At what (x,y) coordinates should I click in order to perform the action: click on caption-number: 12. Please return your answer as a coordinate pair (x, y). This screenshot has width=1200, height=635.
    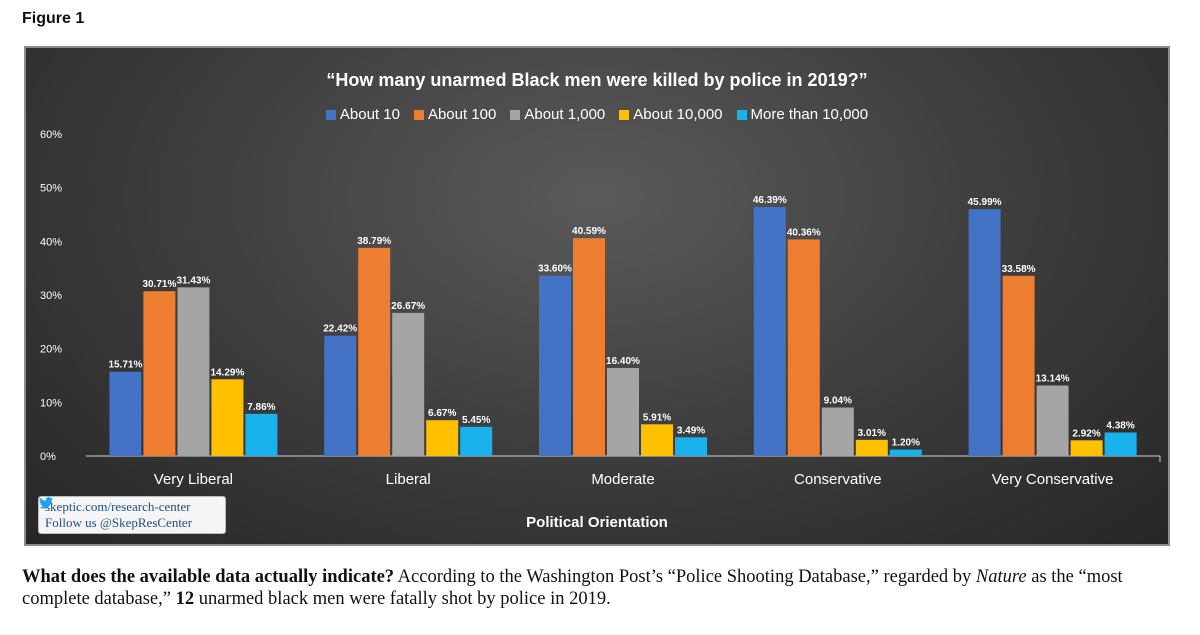
    Looking at the image, I should click on (185, 599).